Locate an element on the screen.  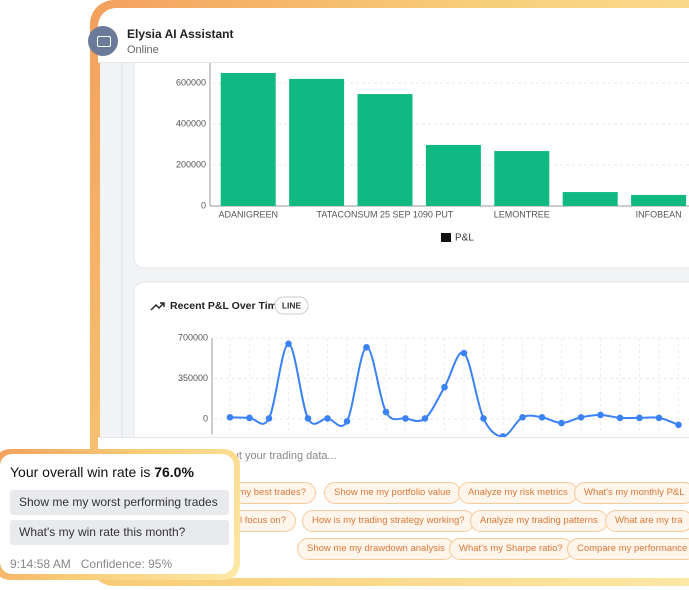
bot-icon is located at coordinates (104, 41).